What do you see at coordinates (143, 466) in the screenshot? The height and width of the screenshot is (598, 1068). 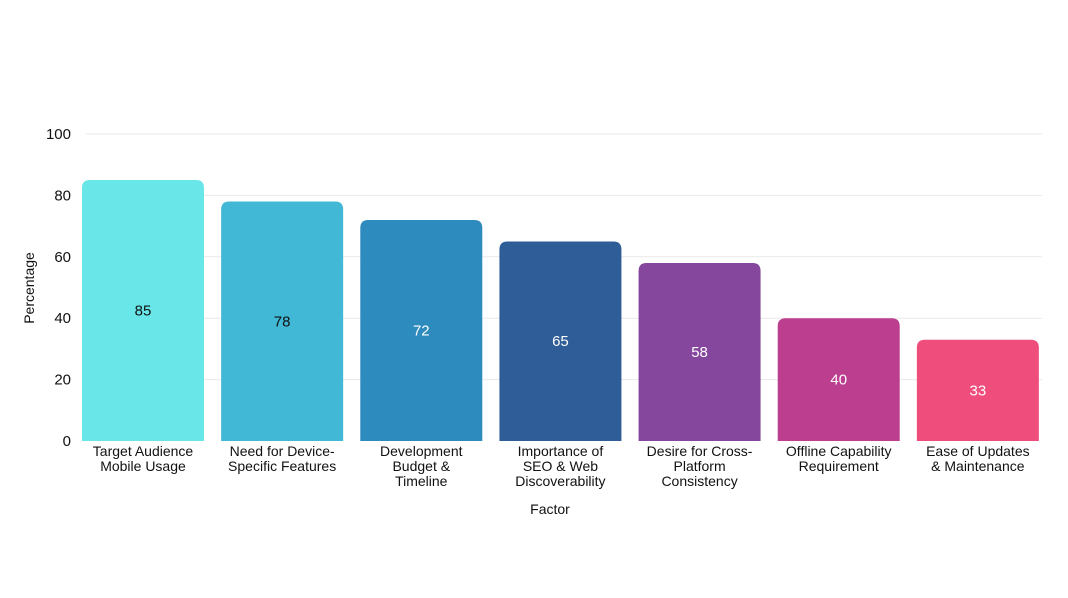 I see `x-tick-label-line: Mobile Usage` at bounding box center [143, 466].